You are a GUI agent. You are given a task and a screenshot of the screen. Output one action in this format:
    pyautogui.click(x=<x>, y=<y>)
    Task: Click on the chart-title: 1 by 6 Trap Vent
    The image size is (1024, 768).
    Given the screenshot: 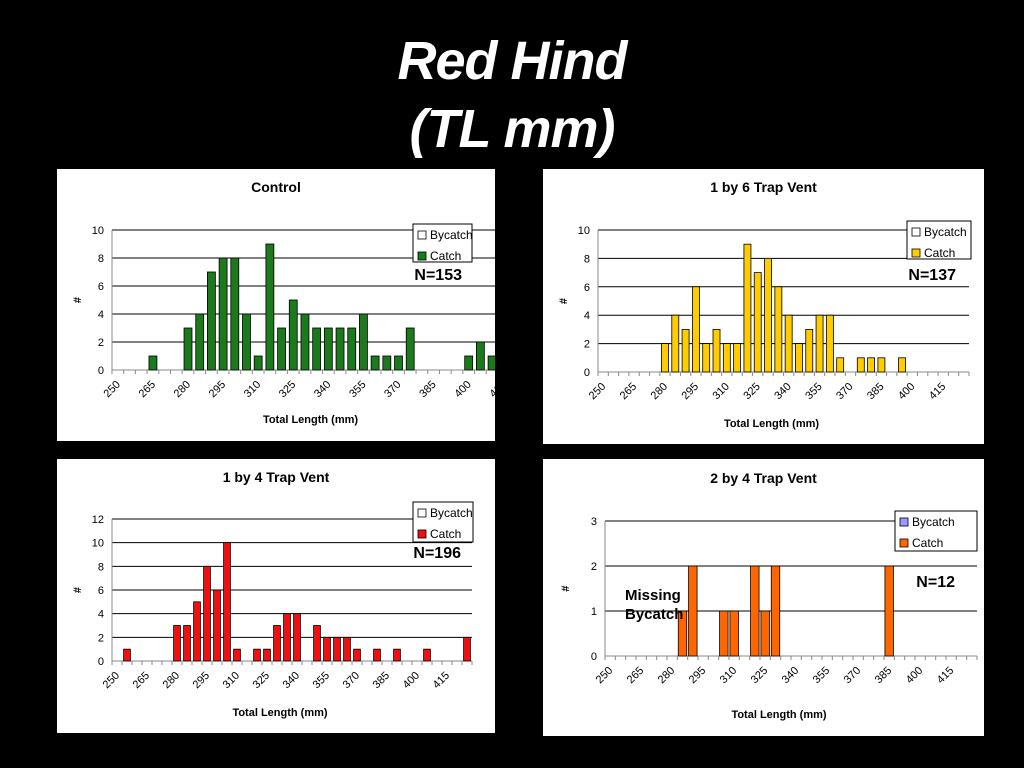 What is the action you would take?
    pyautogui.click(x=763, y=187)
    